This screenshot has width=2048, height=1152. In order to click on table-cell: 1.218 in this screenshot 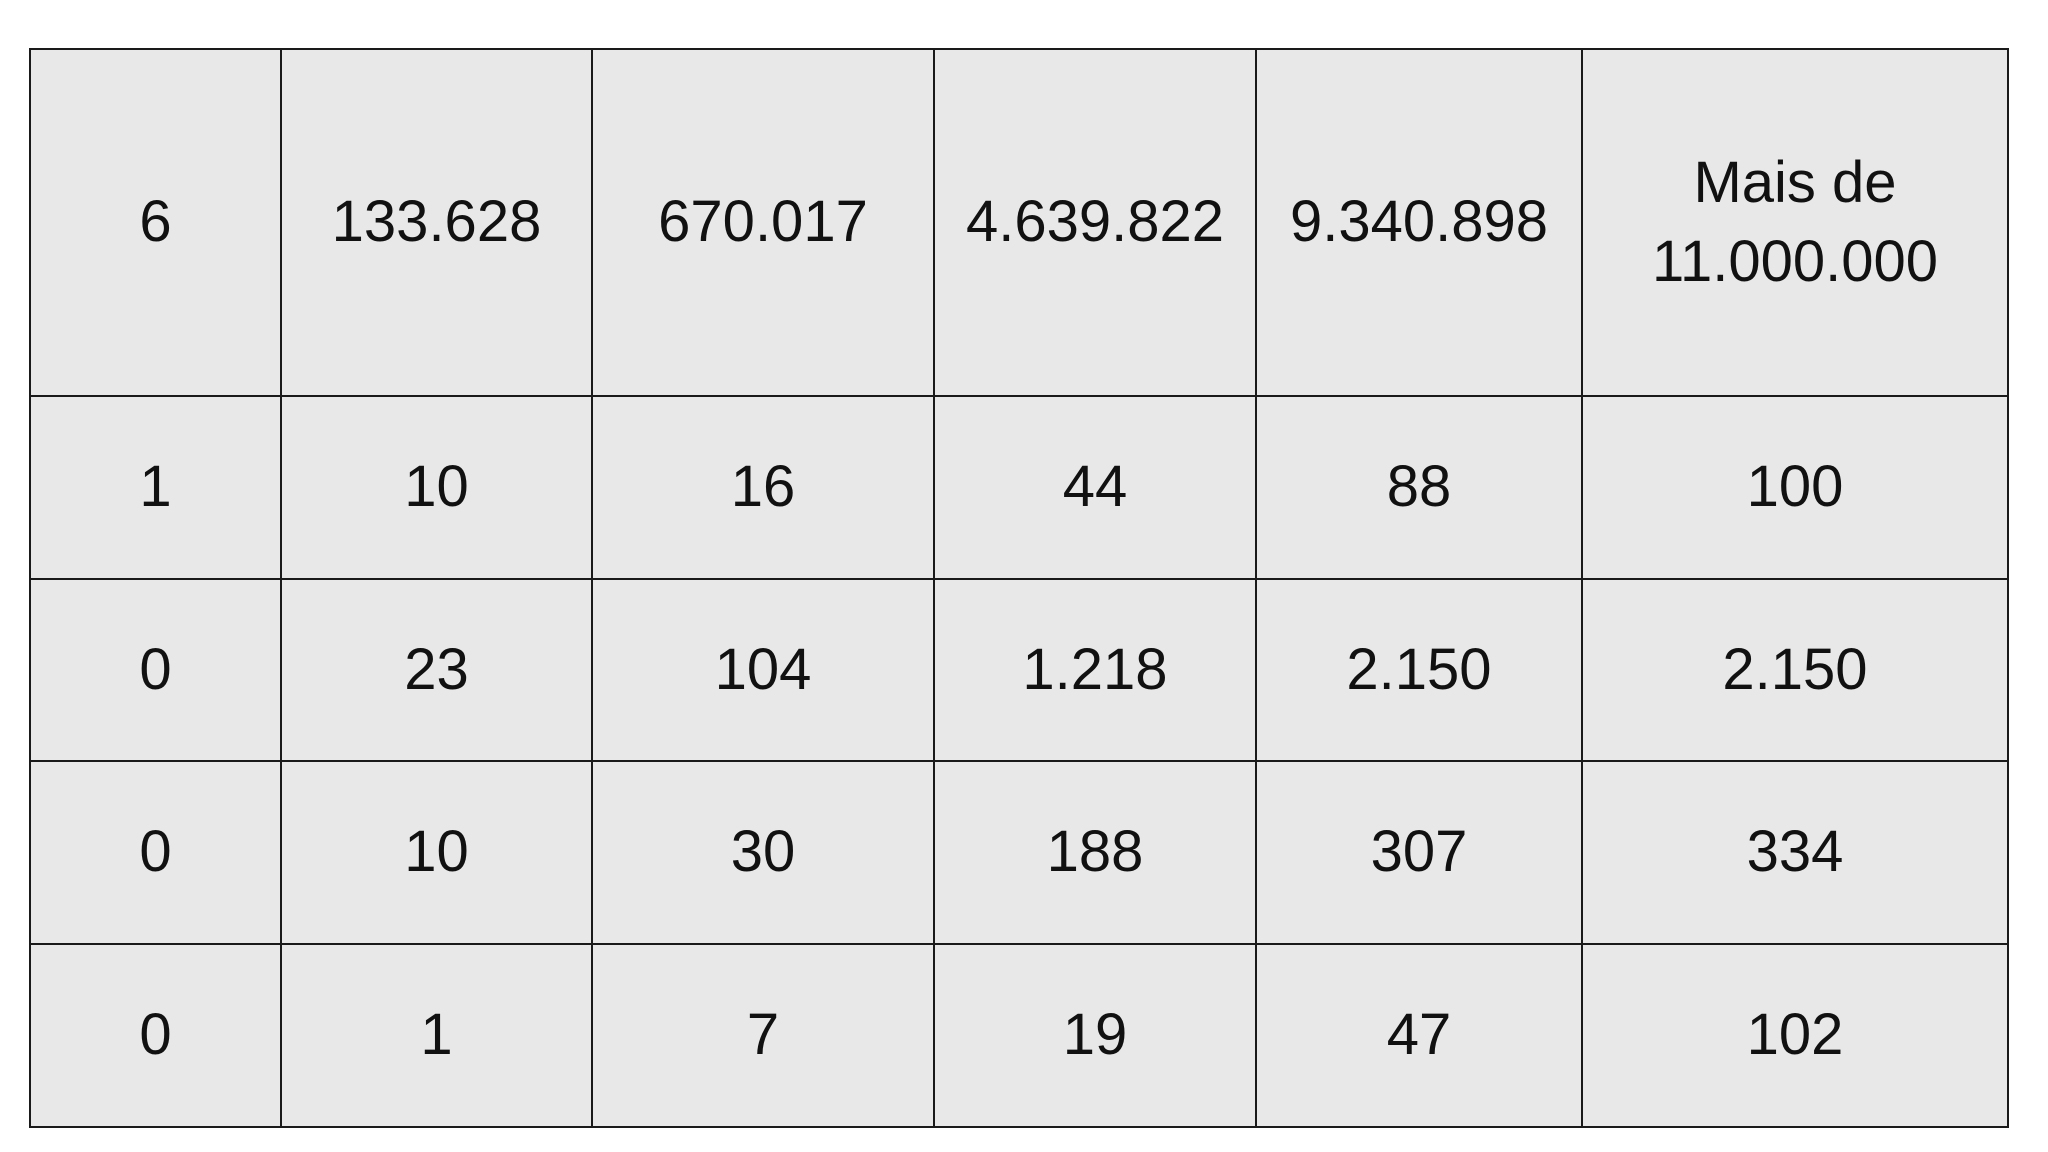, I will do `click(1095, 670)`.